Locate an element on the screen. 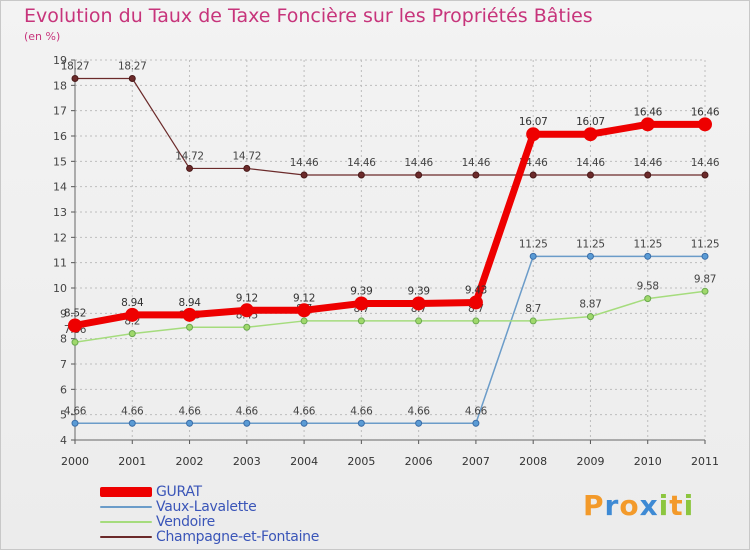 This screenshot has width=750, height=550. legend-label: Vendoire is located at coordinates (185, 521).